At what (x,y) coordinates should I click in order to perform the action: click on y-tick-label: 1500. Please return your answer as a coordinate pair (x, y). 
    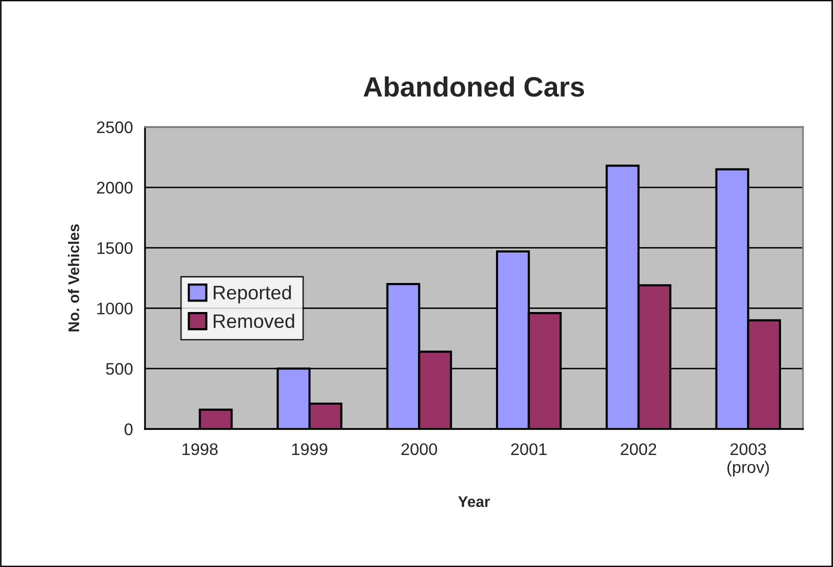
    Looking at the image, I should click on (115, 248).